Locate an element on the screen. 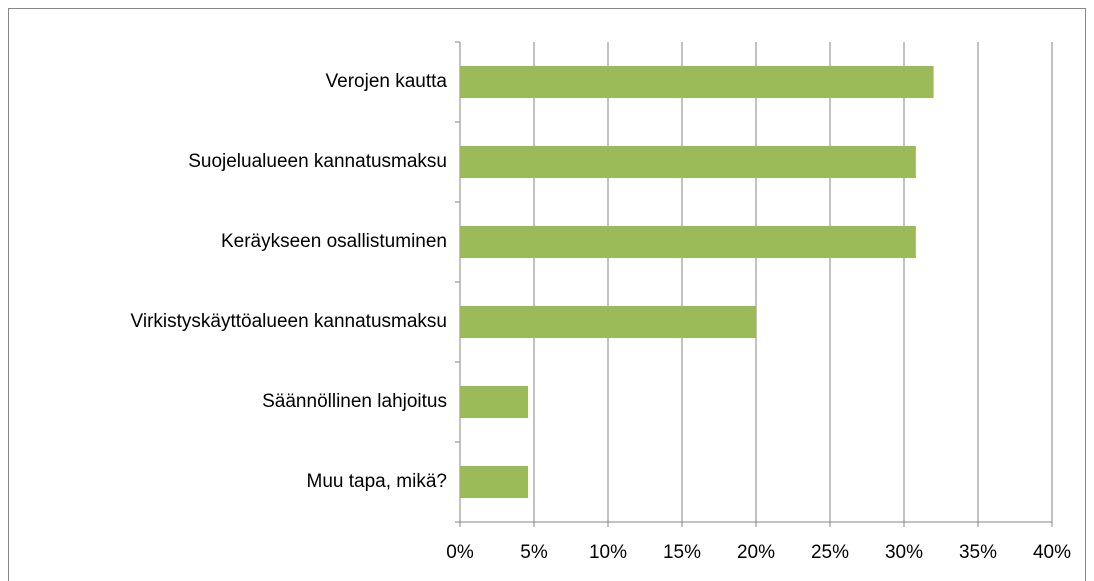  y-tick-label: Suojelualueen kannatusmaksu is located at coordinates (317, 161).